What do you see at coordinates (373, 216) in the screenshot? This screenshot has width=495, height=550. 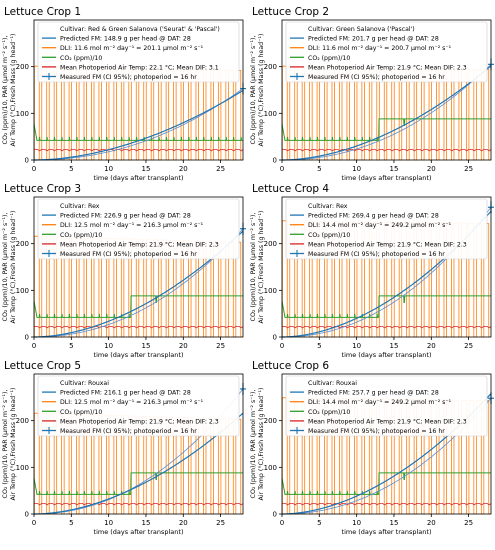 I see `legend-entry: Predicted FM: 269.4 g per head @ DAT: 28` at bounding box center [373, 216].